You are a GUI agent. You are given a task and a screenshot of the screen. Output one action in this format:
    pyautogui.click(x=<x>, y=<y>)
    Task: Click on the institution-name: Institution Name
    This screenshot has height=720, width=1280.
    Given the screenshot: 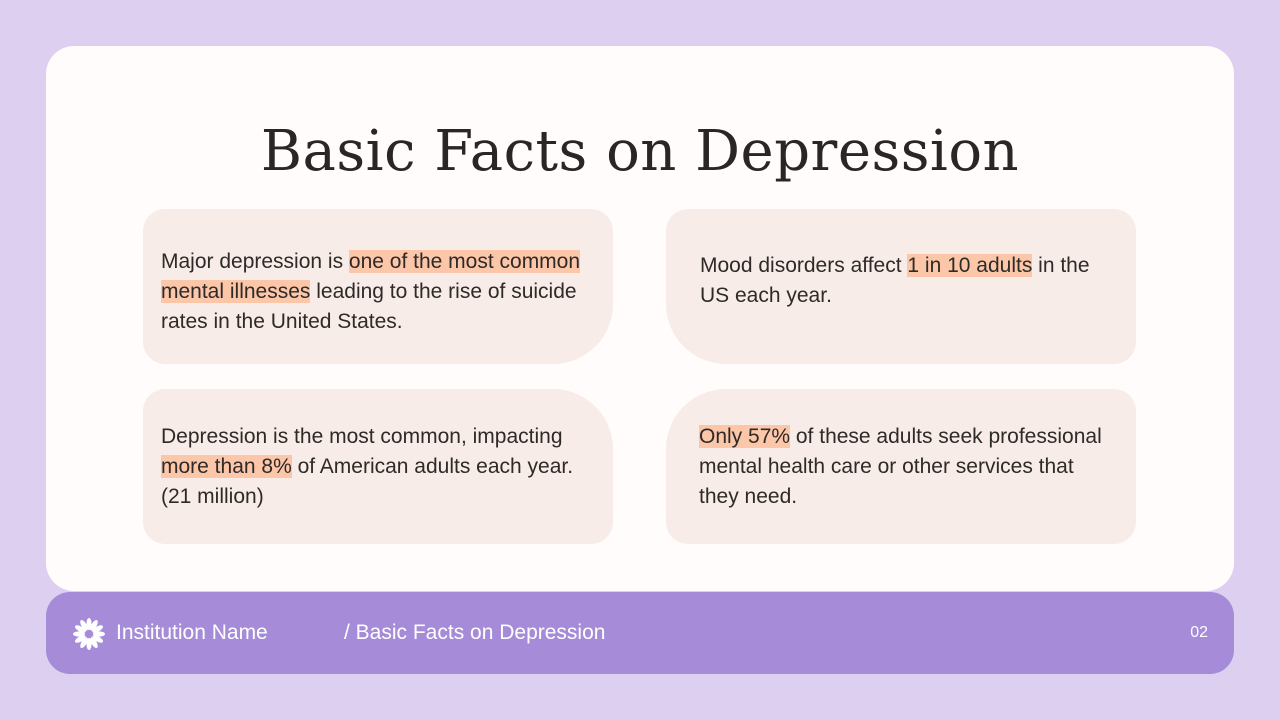 What is the action you would take?
    pyautogui.click(x=192, y=632)
    